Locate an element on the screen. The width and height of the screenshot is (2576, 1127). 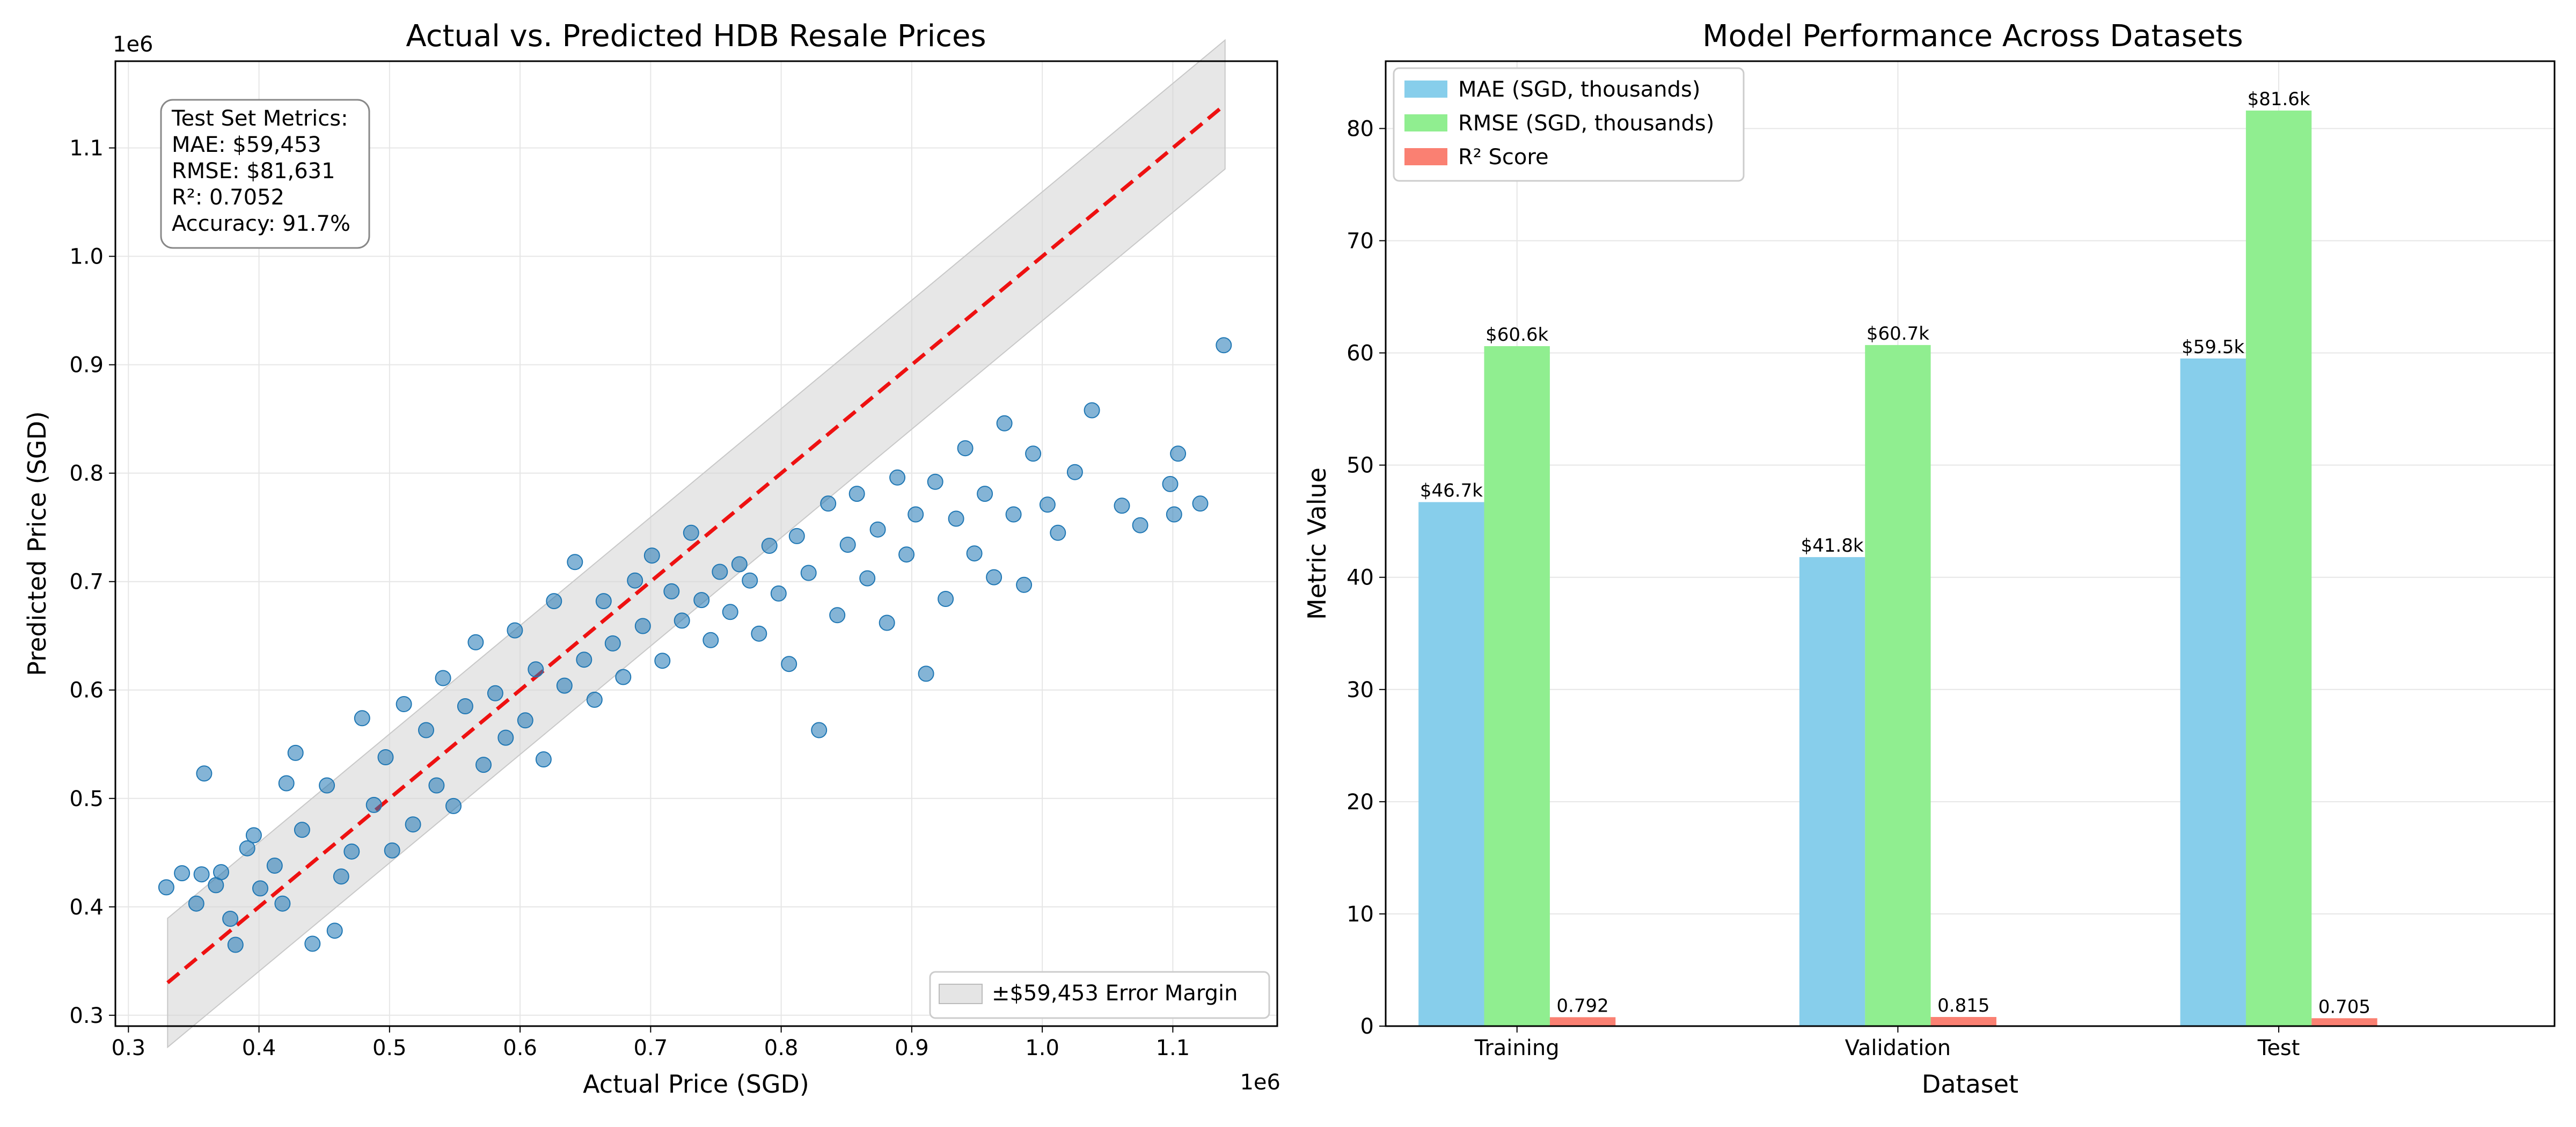
scatter-x-ticks: 0.3 0.4 0.5 0.6 0.7 0.8 0.9 1.0 1.1 is located at coordinates (651, 1043).